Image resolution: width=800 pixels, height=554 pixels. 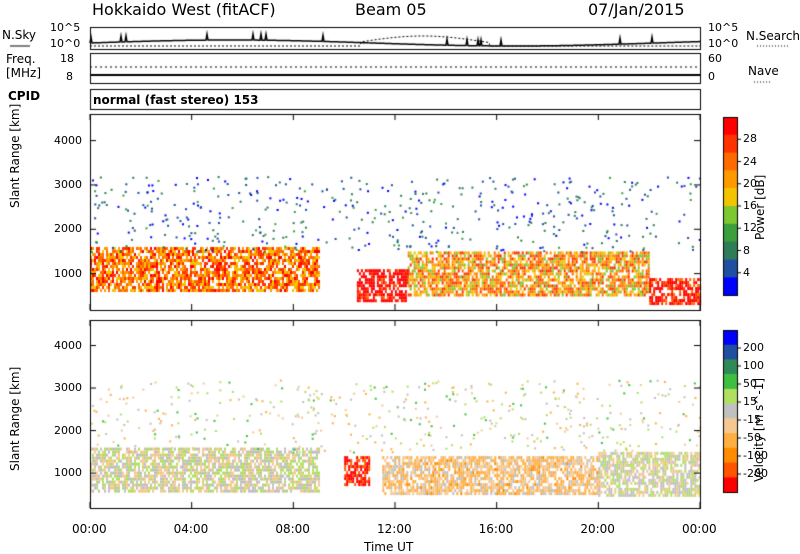 I want to click on noise-left-top-tick: 10^5, so click(x=65, y=27).